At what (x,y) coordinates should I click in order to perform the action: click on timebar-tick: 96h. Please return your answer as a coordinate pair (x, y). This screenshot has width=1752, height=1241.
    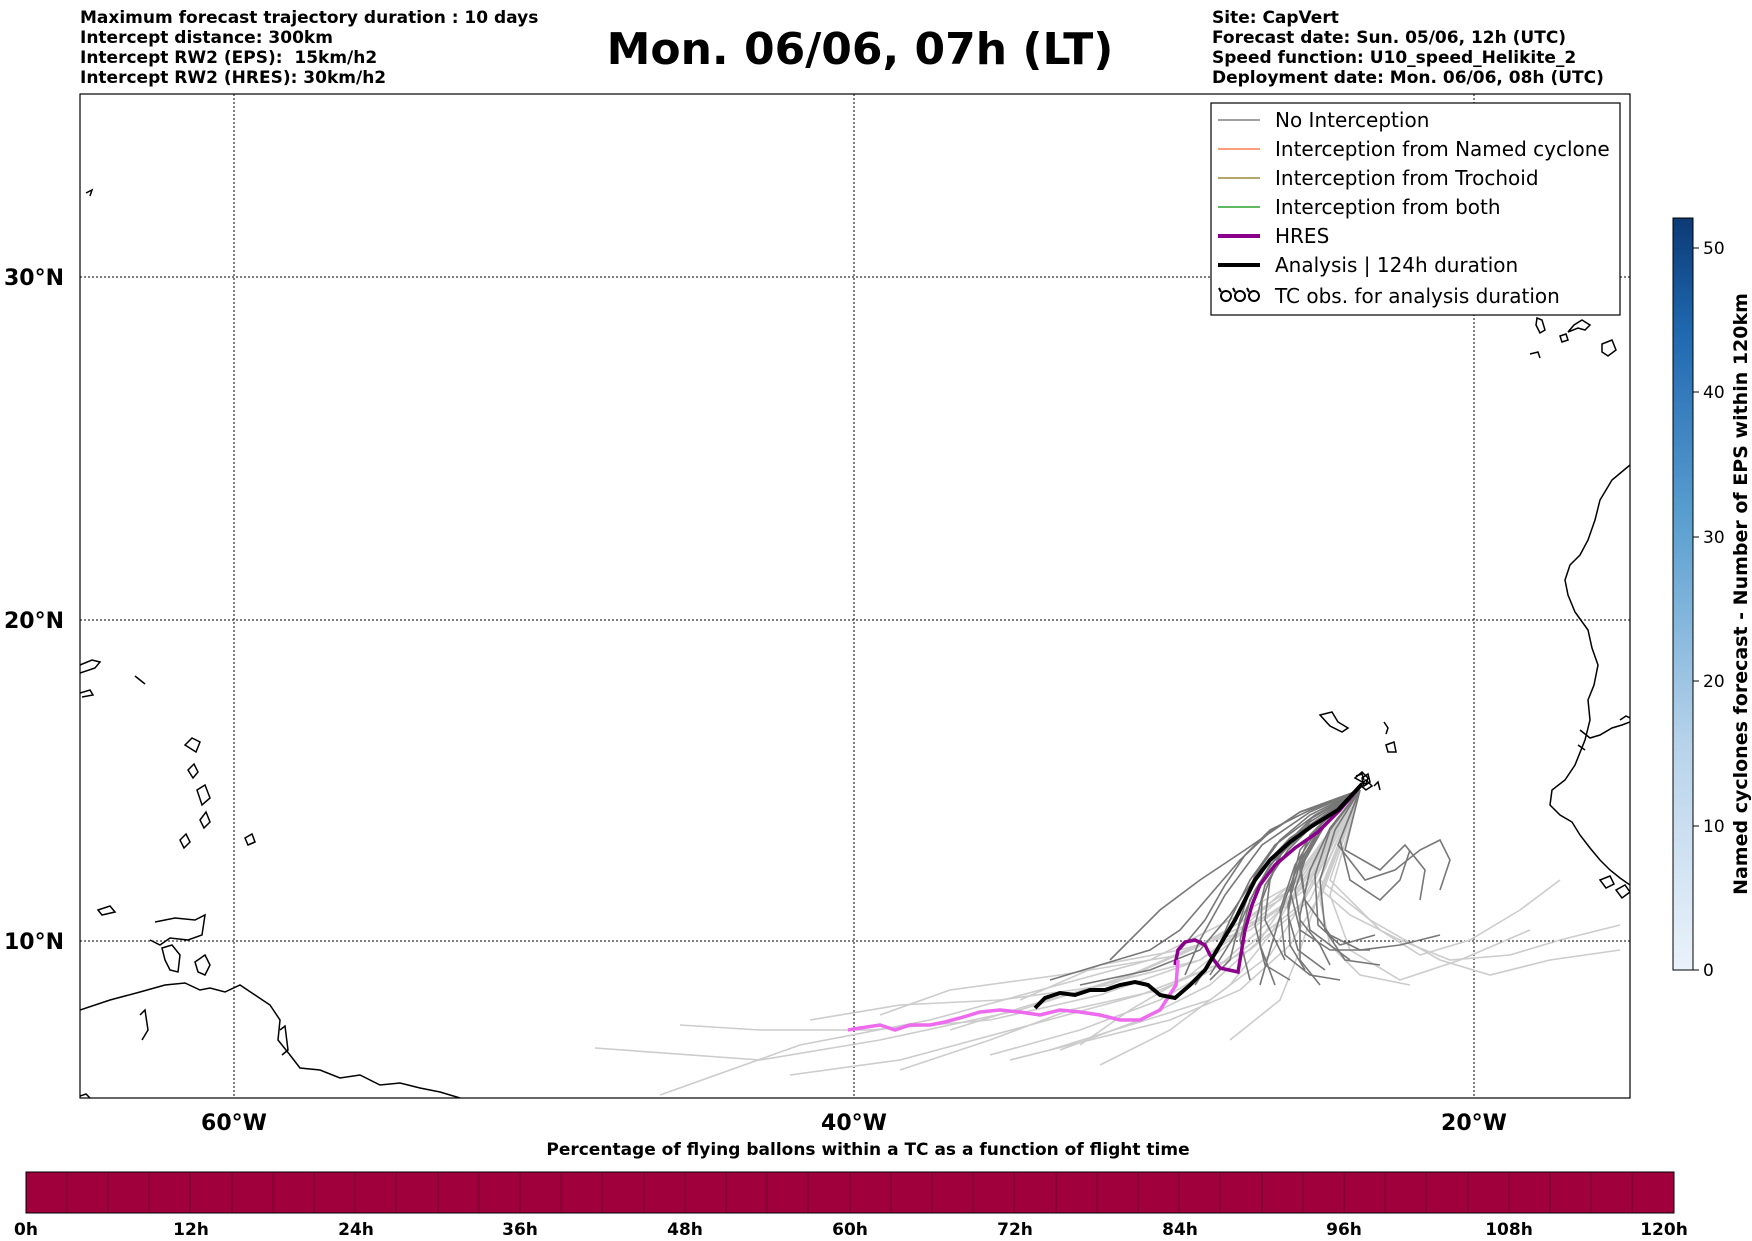
    Looking at the image, I should click on (1344, 1230).